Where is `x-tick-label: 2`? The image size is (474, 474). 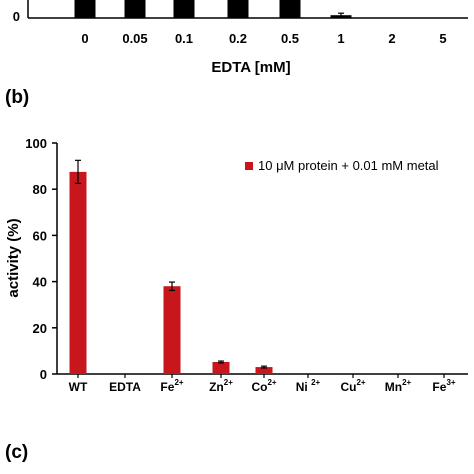
x-tick-label: 2 is located at coordinates (391, 38).